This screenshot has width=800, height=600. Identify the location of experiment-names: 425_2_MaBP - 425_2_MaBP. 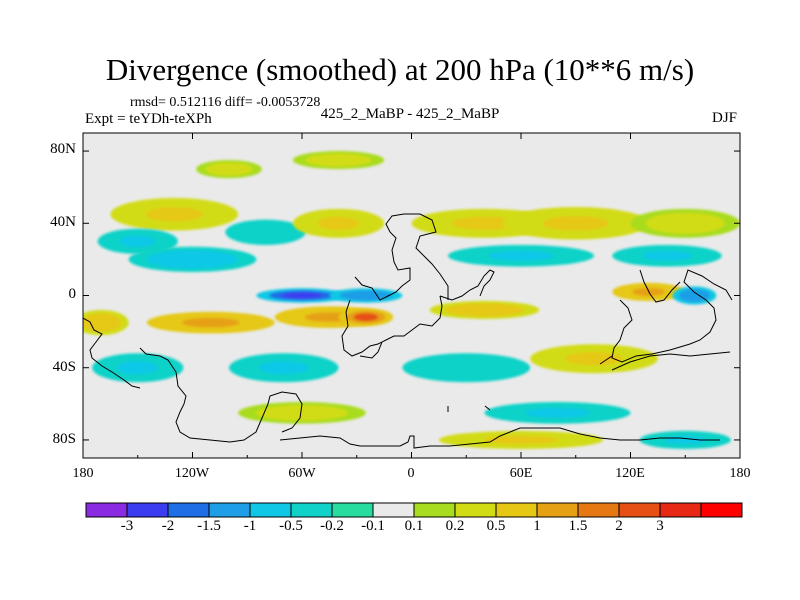
(410, 114).